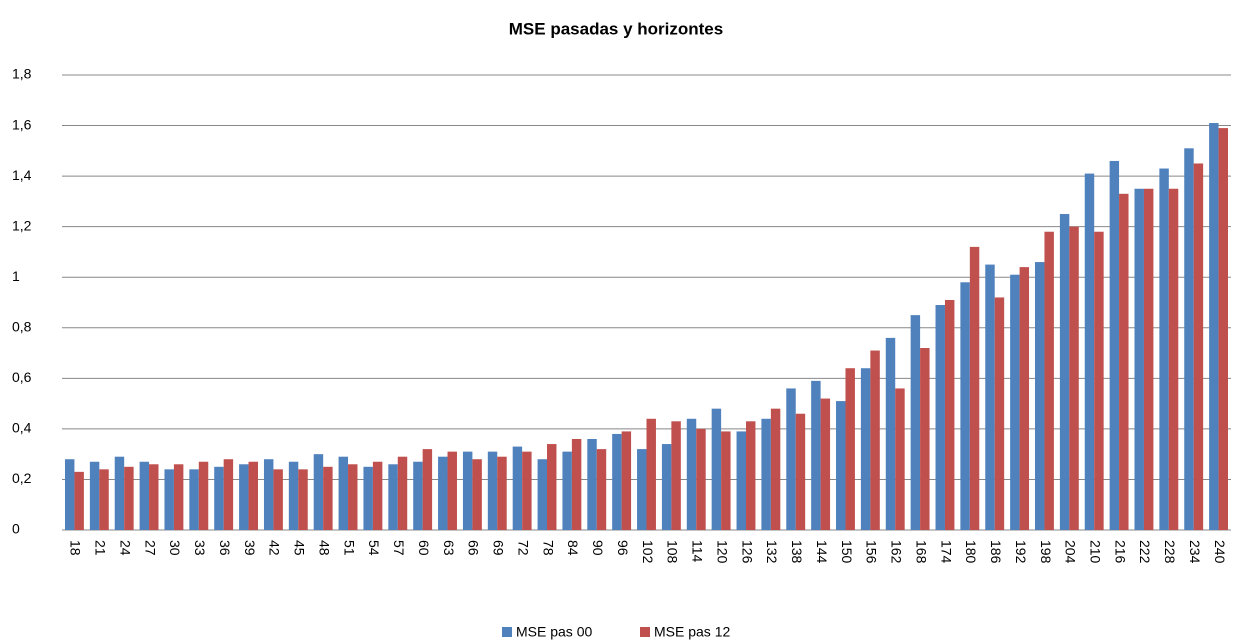 The width and height of the screenshot is (1233, 642). What do you see at coordinates (424, 548) in the screenshot?
I see `x-tick-label: 60` at bounding box center [424, 548].